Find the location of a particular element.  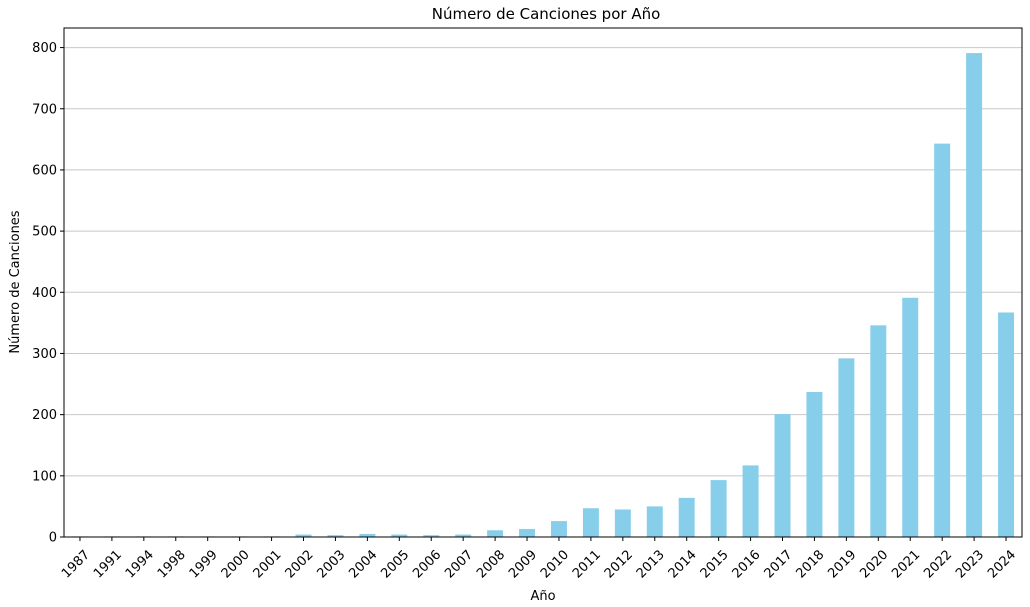

bar-2007 is located at coordinates (463, 535).